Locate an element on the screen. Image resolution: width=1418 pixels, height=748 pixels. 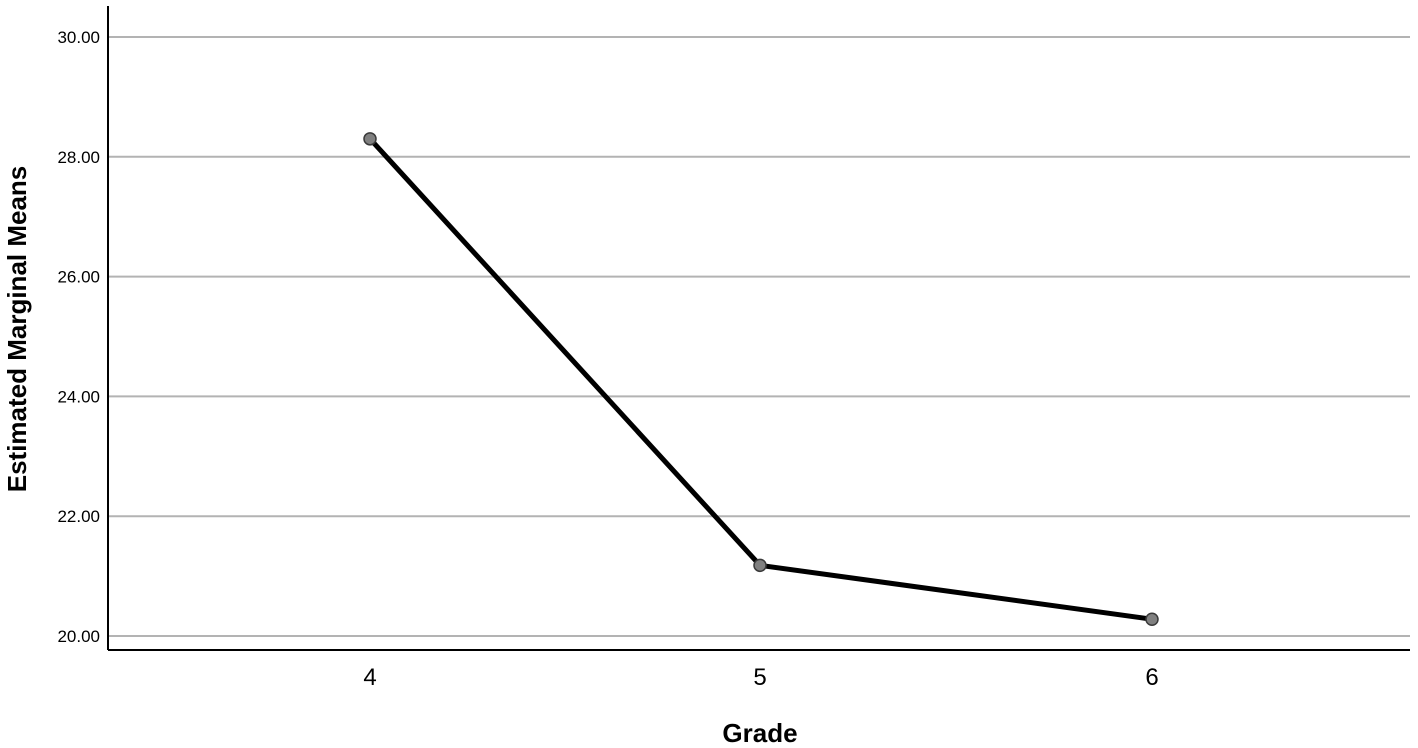
y-tick-label: 26.00 is located at coordinates (78, 277).